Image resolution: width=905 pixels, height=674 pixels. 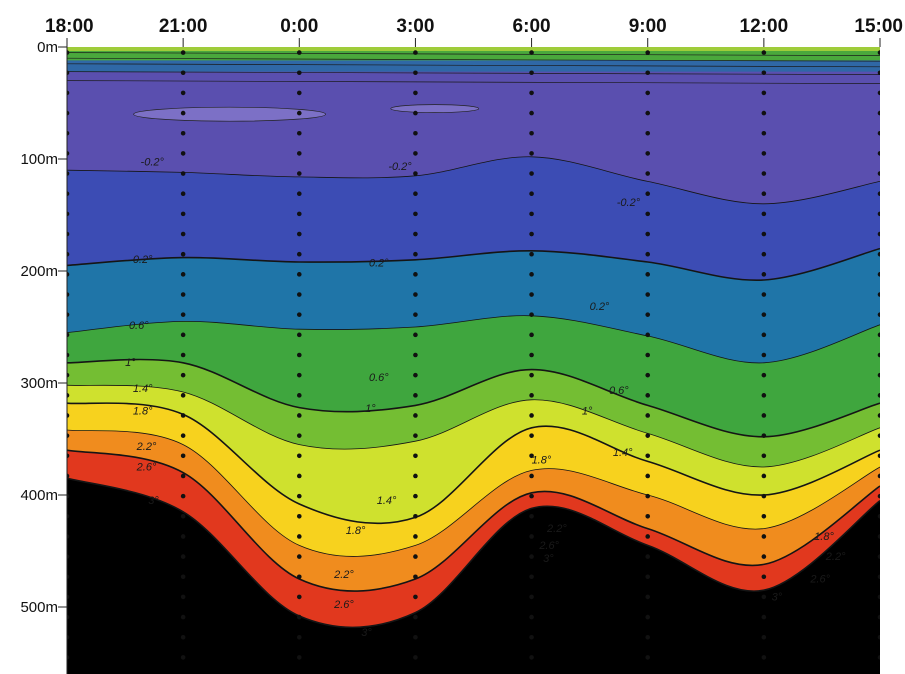 I want to click on y-tick-label: 0m, so click(x=47, y=47).